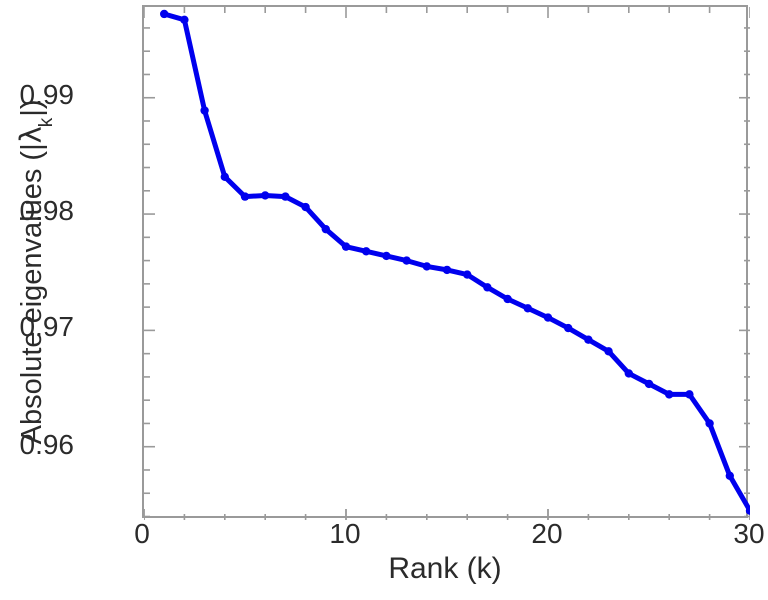 This screenshot has height=600, width=768. What do you see at coordinates (47, 94) in the screenshot?
I see `y-tick-label-0: 0.99` at bounding box center [47, 94].